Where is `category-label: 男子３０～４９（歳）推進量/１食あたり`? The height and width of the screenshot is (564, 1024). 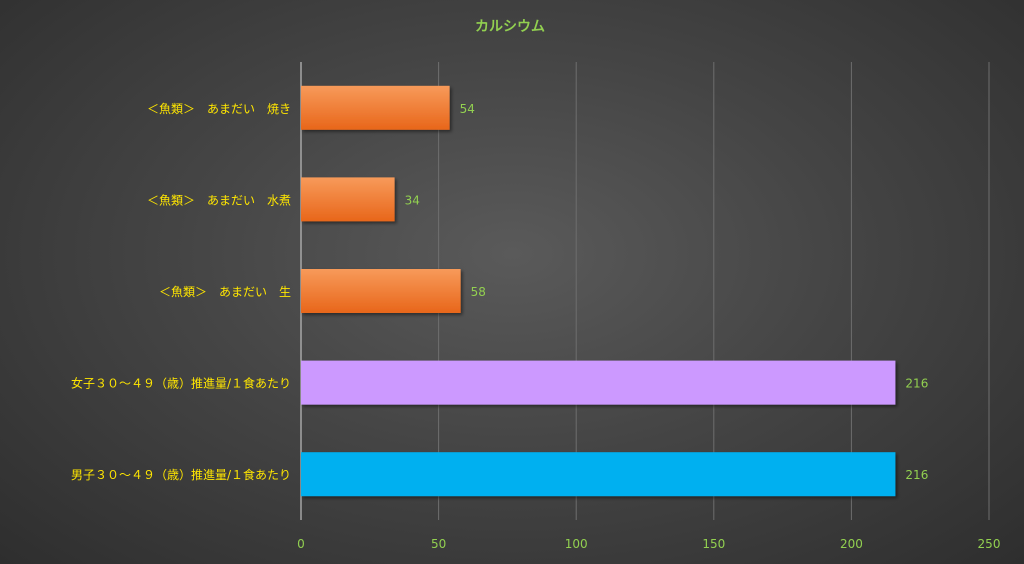 category-label: 男子３０～４９（歳）推進量/１食あたり is located at coordinates (181, 474).